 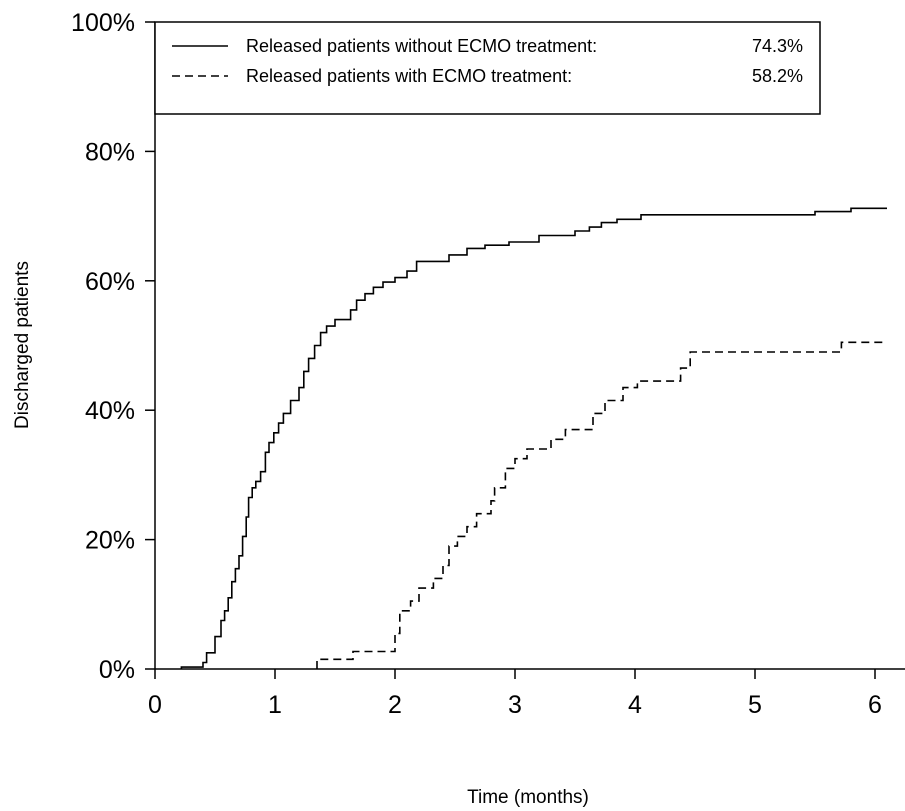 I want to click on y-tick-label: 80%, so click(x=110, y=152).